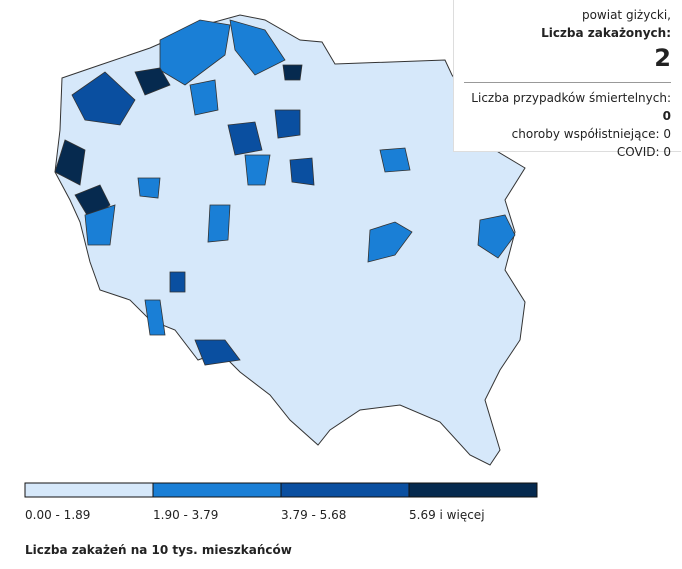 Image resolution: width=682 pixels, height=569 pixels. What do you see at coordinates (447, 515) in the screenshot?
I see `legend-label: 5.69 i więcej` at bounding box center [447, 515].